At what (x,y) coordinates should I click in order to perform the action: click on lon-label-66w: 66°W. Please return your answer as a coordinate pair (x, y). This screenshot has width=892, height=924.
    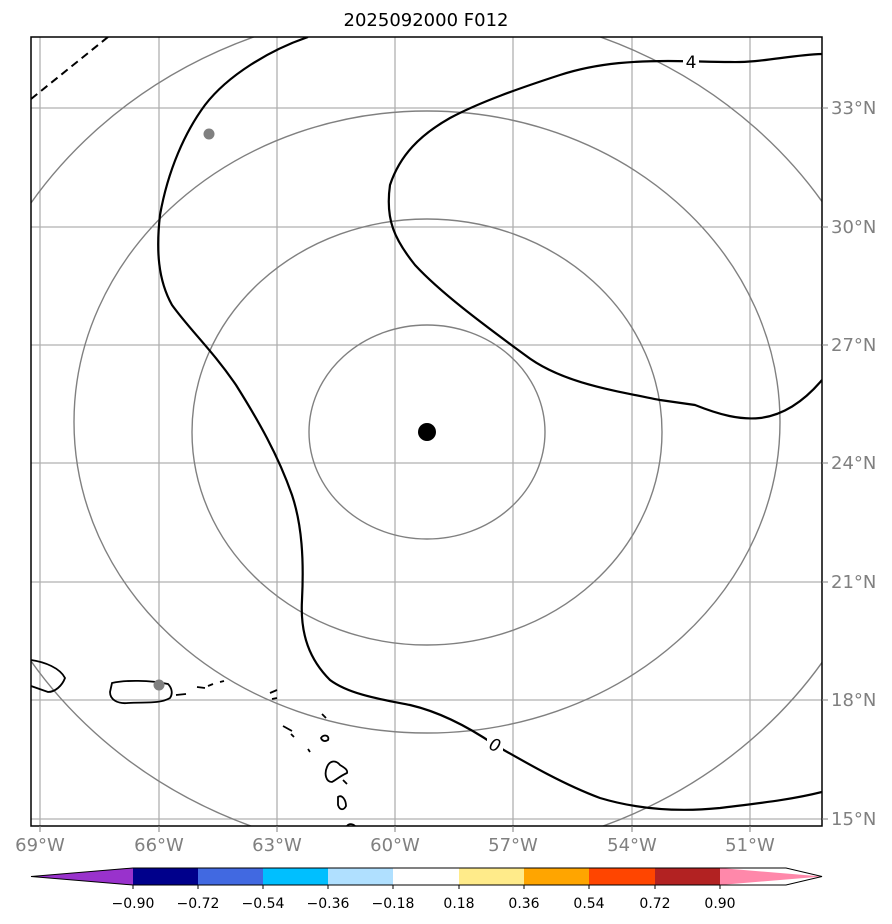
    Looking at the image, I should click on (159, 845).